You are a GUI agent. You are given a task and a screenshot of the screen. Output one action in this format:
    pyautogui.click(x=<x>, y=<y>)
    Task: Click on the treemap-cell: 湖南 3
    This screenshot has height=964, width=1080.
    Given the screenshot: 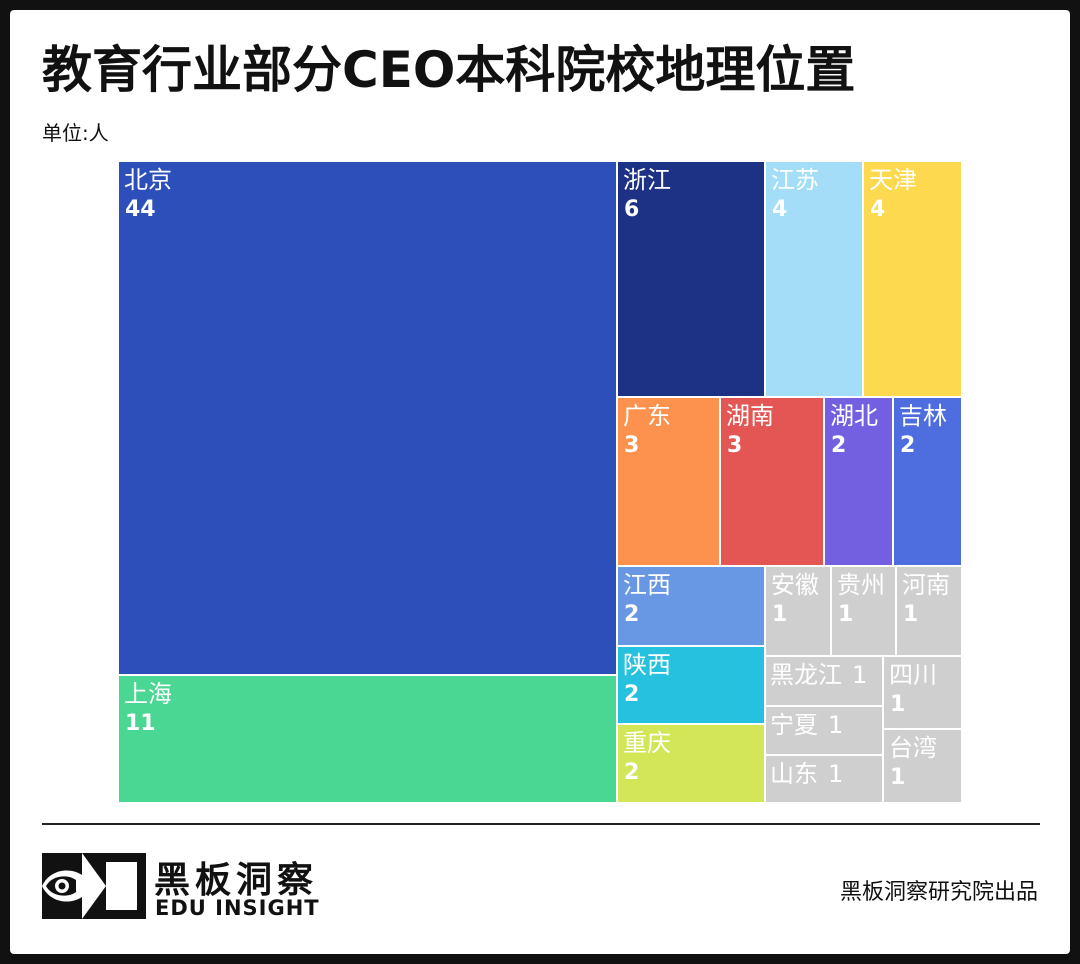 What is the action you would take?
    pyautogui.click(x=772, y=481)
    